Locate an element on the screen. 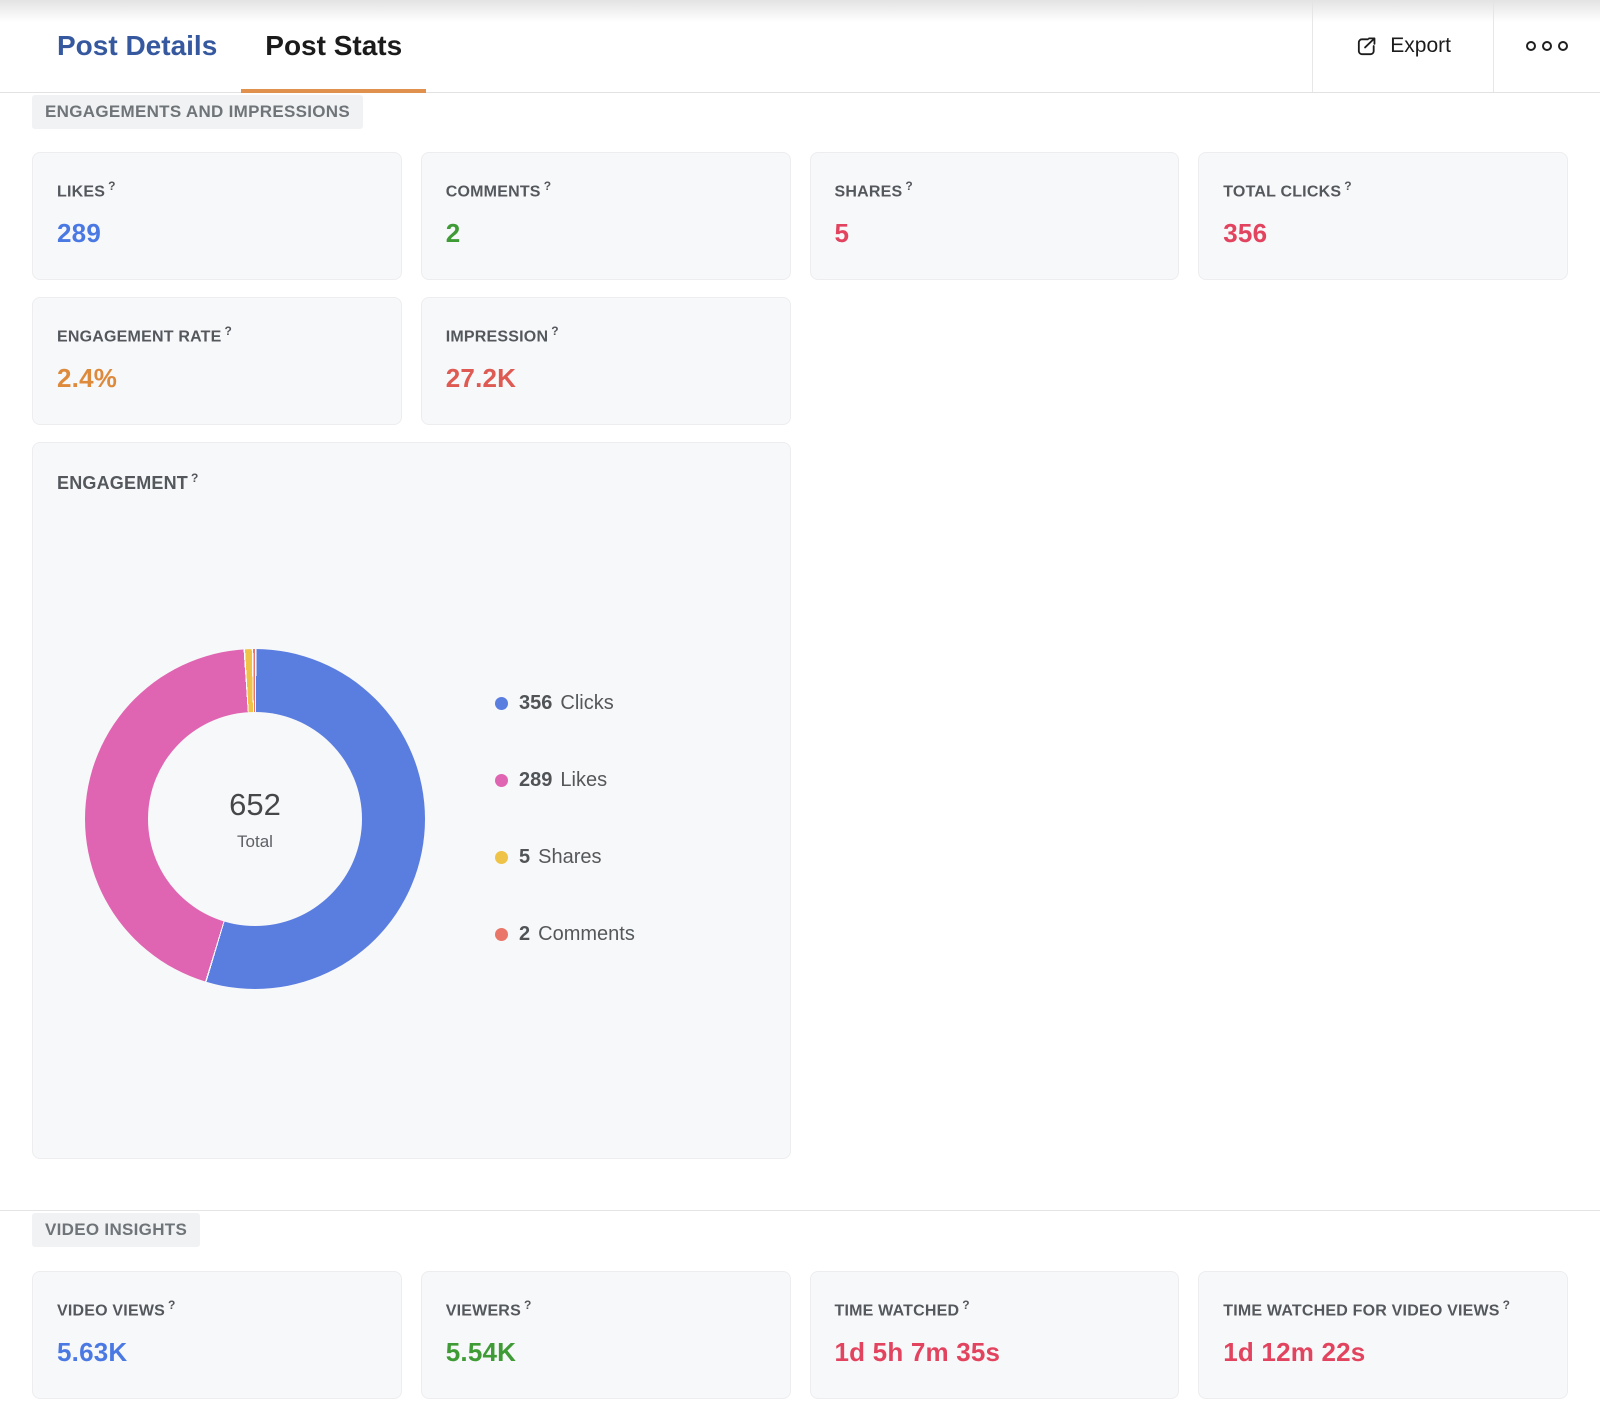 The height and width of the screenshot is (1422, 1600). metric-value: 1d 12m 22s is located at coordinates (1294, 1352).